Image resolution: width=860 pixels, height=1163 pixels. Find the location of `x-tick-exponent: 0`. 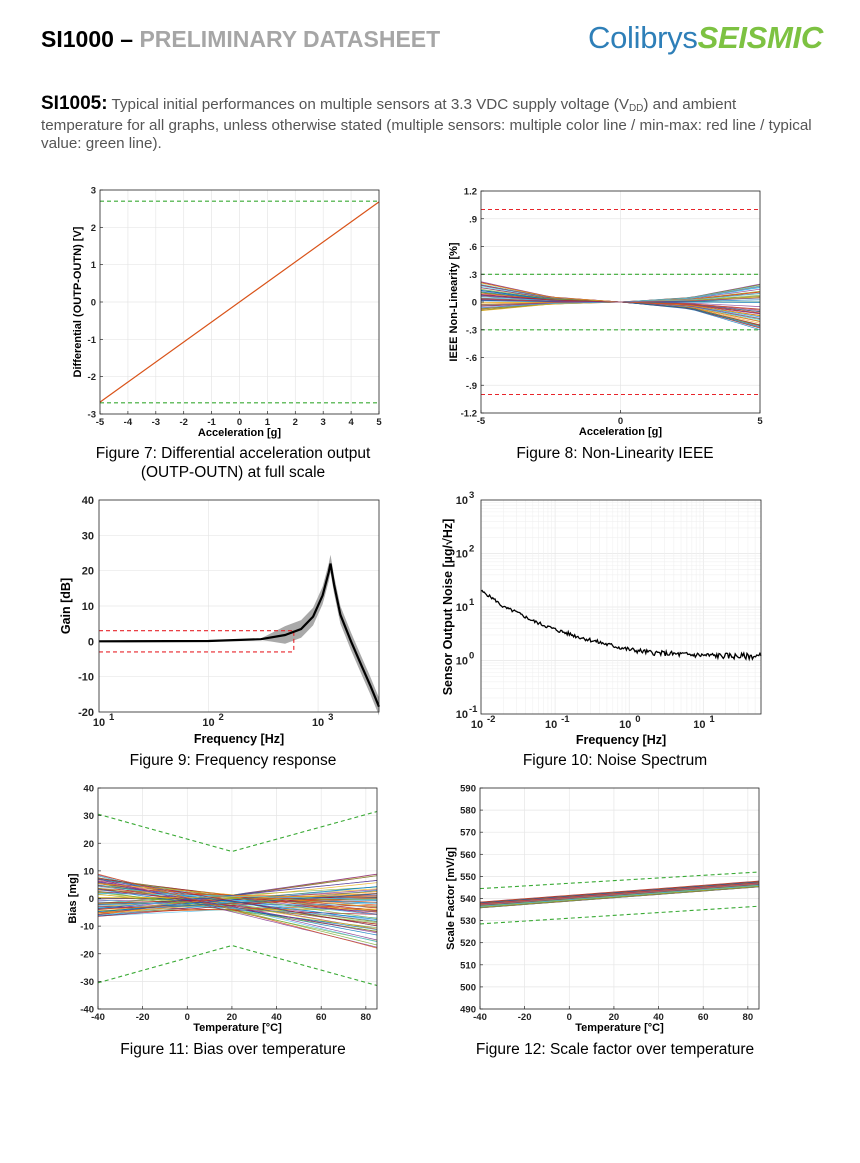

x-tick-exponent: 0 is located at coordinates (637, 719).